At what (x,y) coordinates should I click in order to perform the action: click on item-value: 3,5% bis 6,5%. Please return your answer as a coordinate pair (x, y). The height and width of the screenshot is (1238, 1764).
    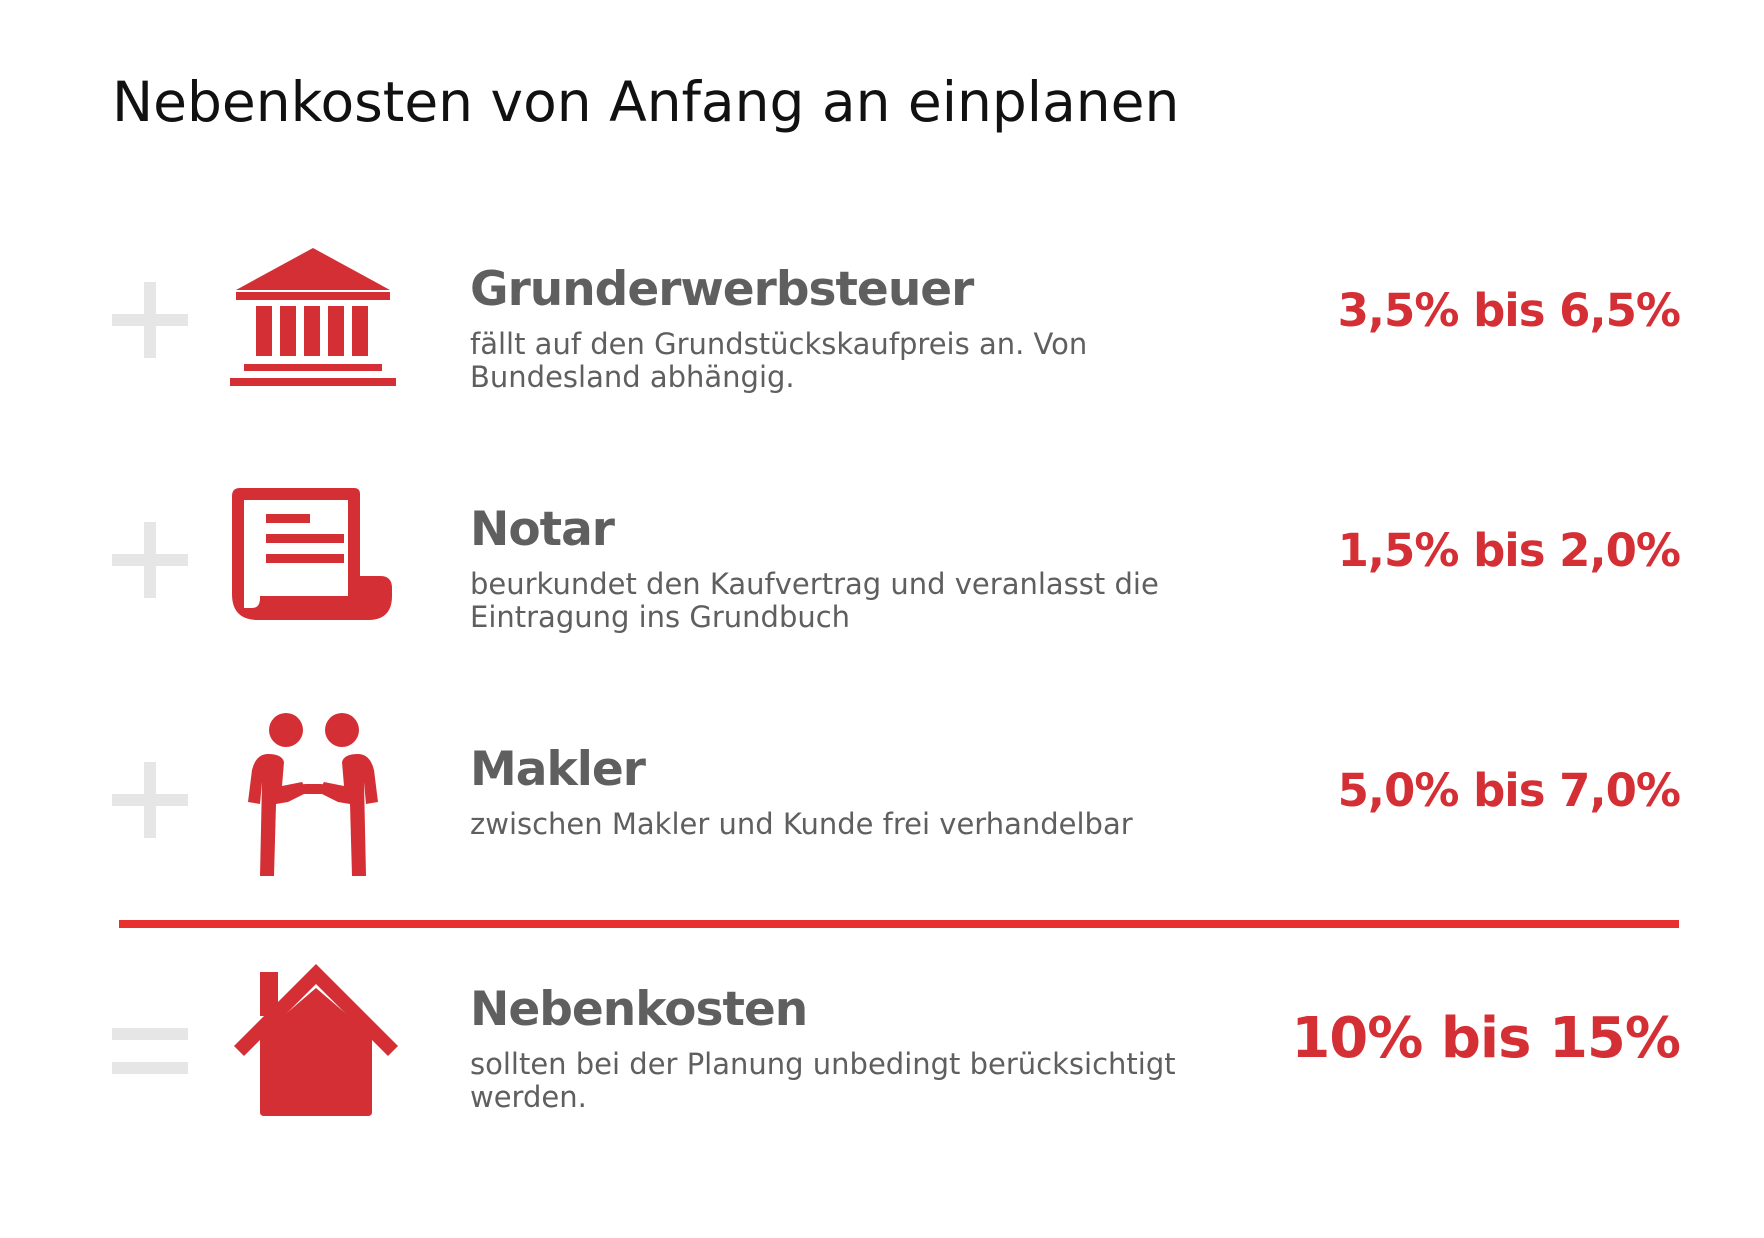
    Looking at the image, I should click on (1509, 310).